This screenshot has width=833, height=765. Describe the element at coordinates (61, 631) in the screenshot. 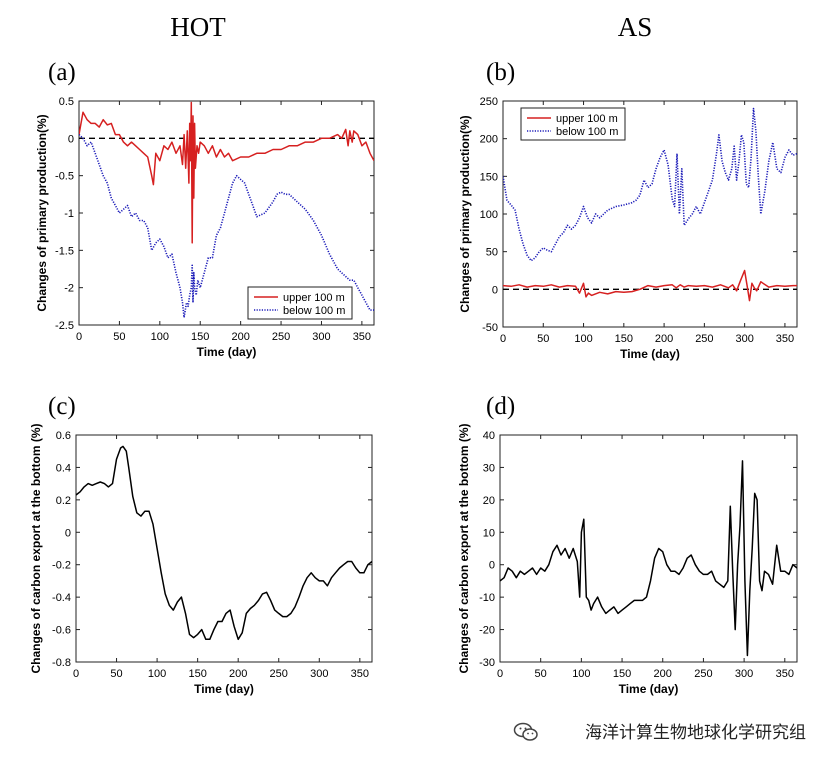

I see `y-tick-label: -0.6` at that location.